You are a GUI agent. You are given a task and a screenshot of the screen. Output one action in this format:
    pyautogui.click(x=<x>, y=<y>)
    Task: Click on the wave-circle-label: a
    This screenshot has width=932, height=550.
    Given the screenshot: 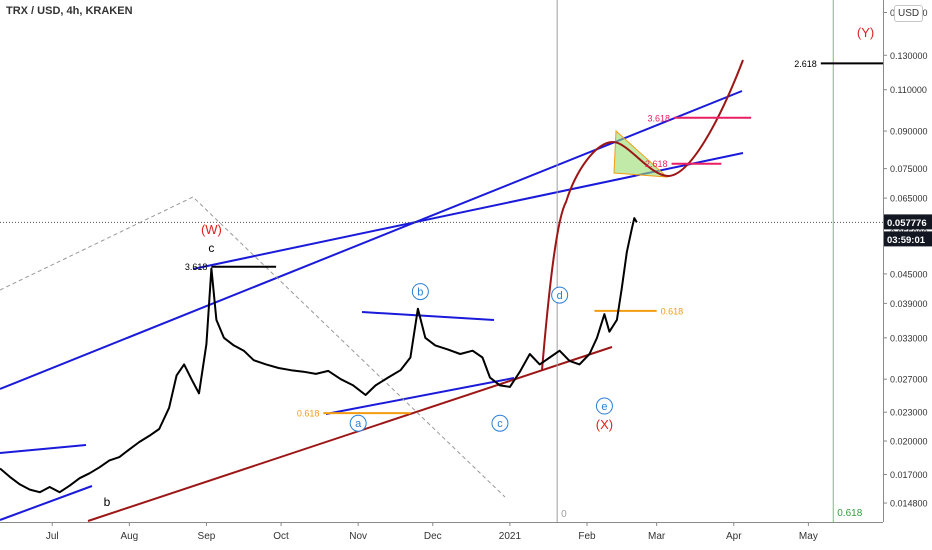 What is the action you would take?
    pyautogui.click(x=358, y=424)
    